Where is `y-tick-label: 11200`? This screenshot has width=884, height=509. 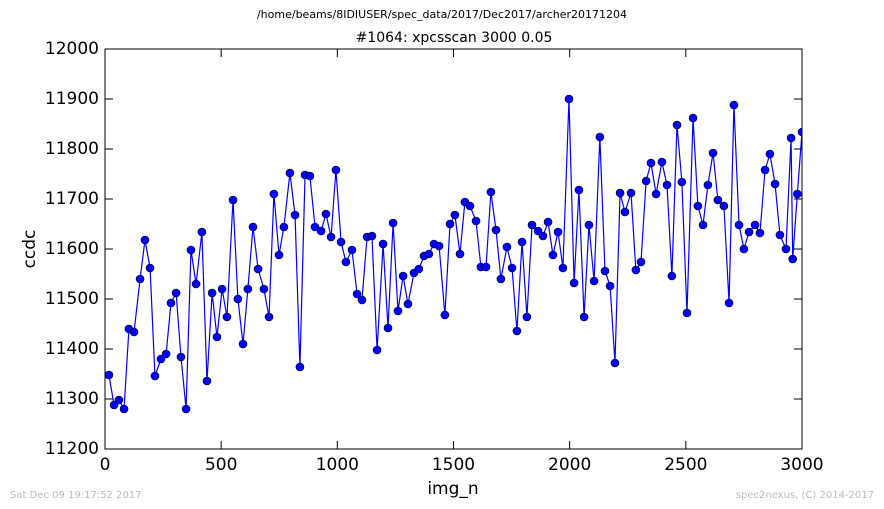
y-tick-label: 11200 is located at coordinates (72, 449).